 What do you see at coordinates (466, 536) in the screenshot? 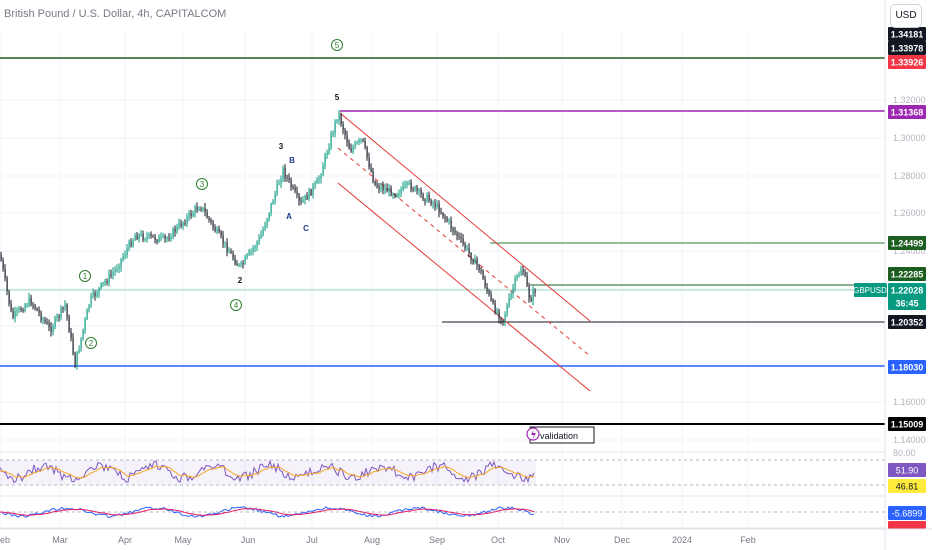
I see `time-axis: eb Mar Apr May Jun Jul Aug Sep Oct Nov Dec 2024 Feb` at bounding box center [466, 536].